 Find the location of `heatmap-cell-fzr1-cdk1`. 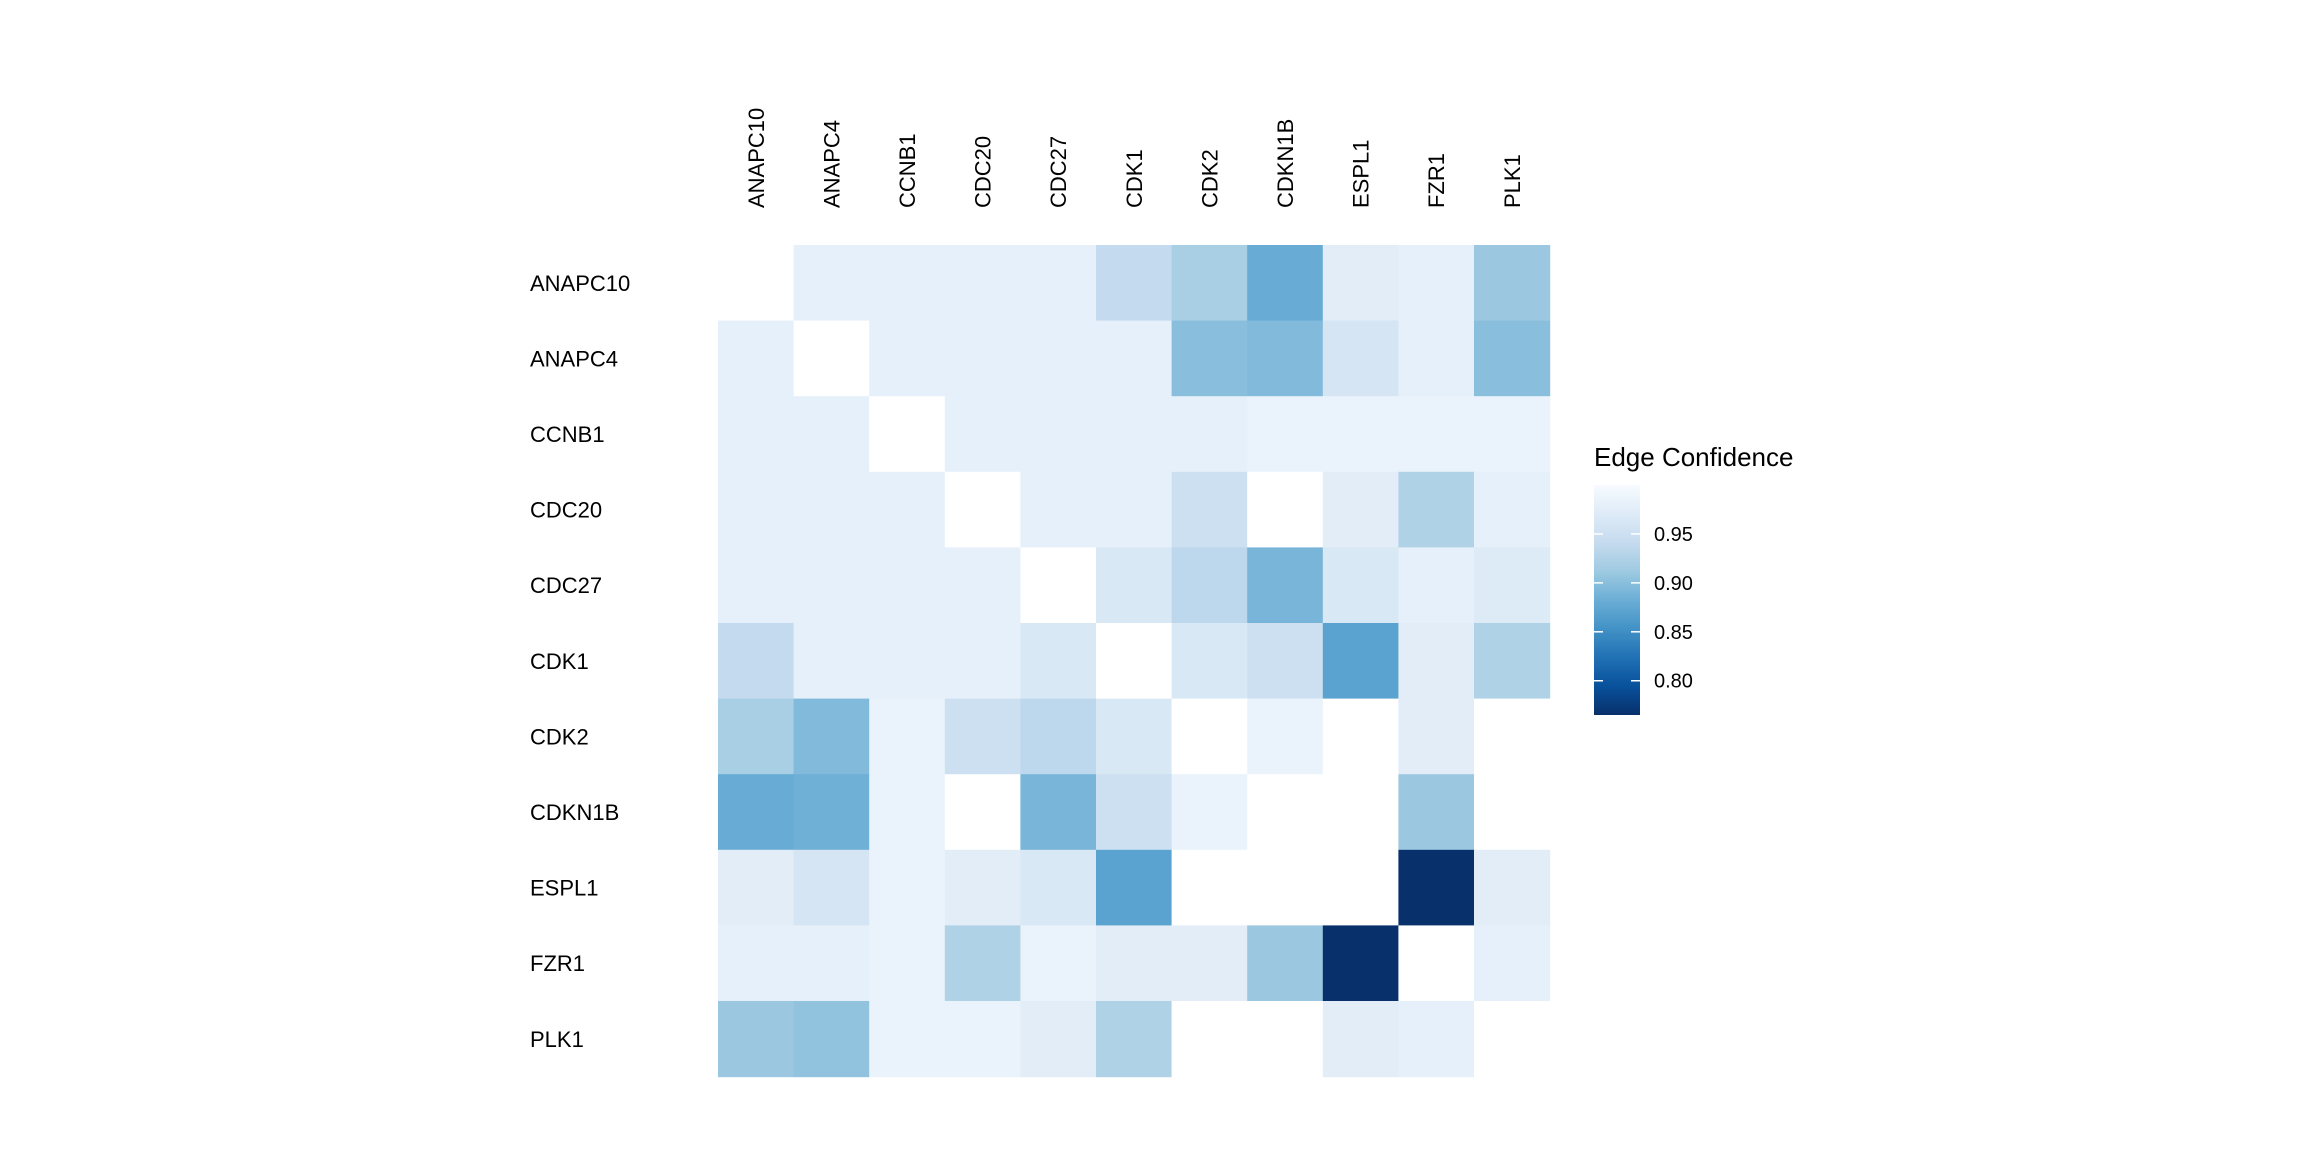

heatmap-cell-fzr1-cdk1 is located at coordinates (1134, 963).